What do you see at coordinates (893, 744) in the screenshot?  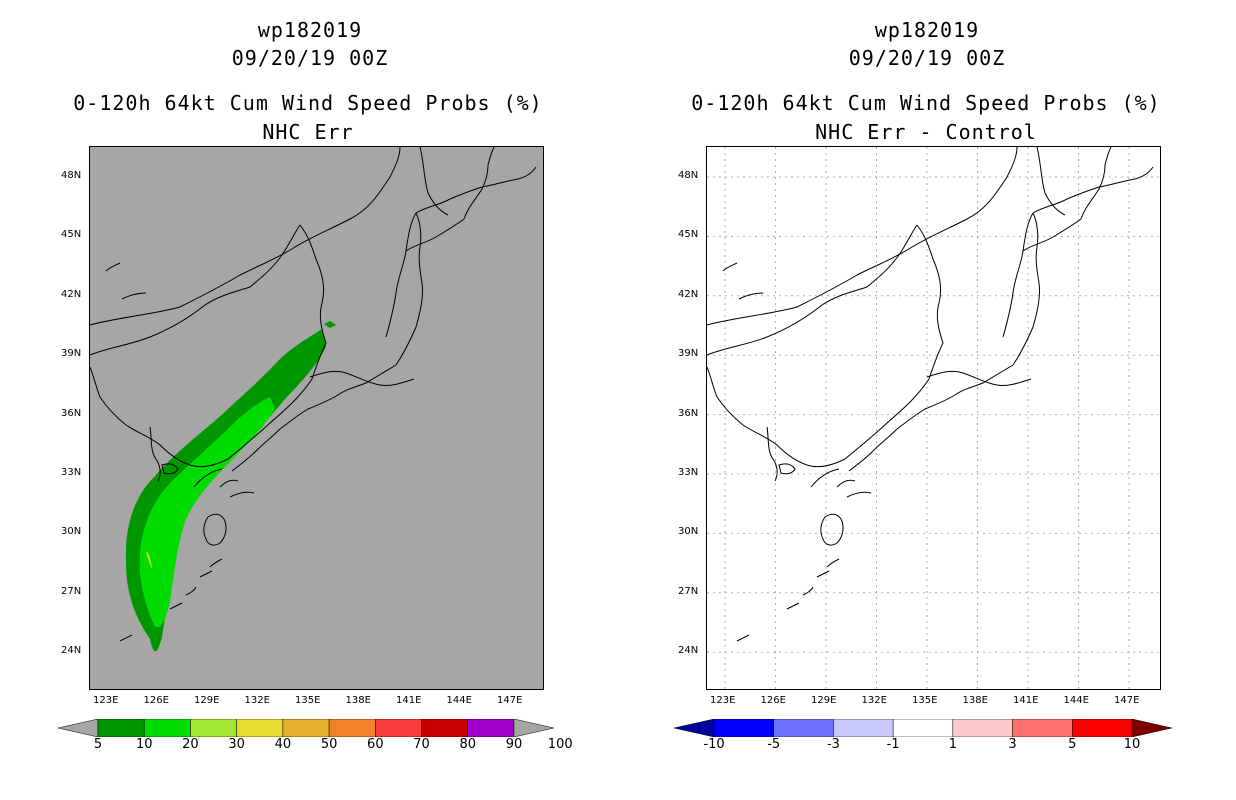 I see `colorbar-label: -1` at bounding box center [893, 744].